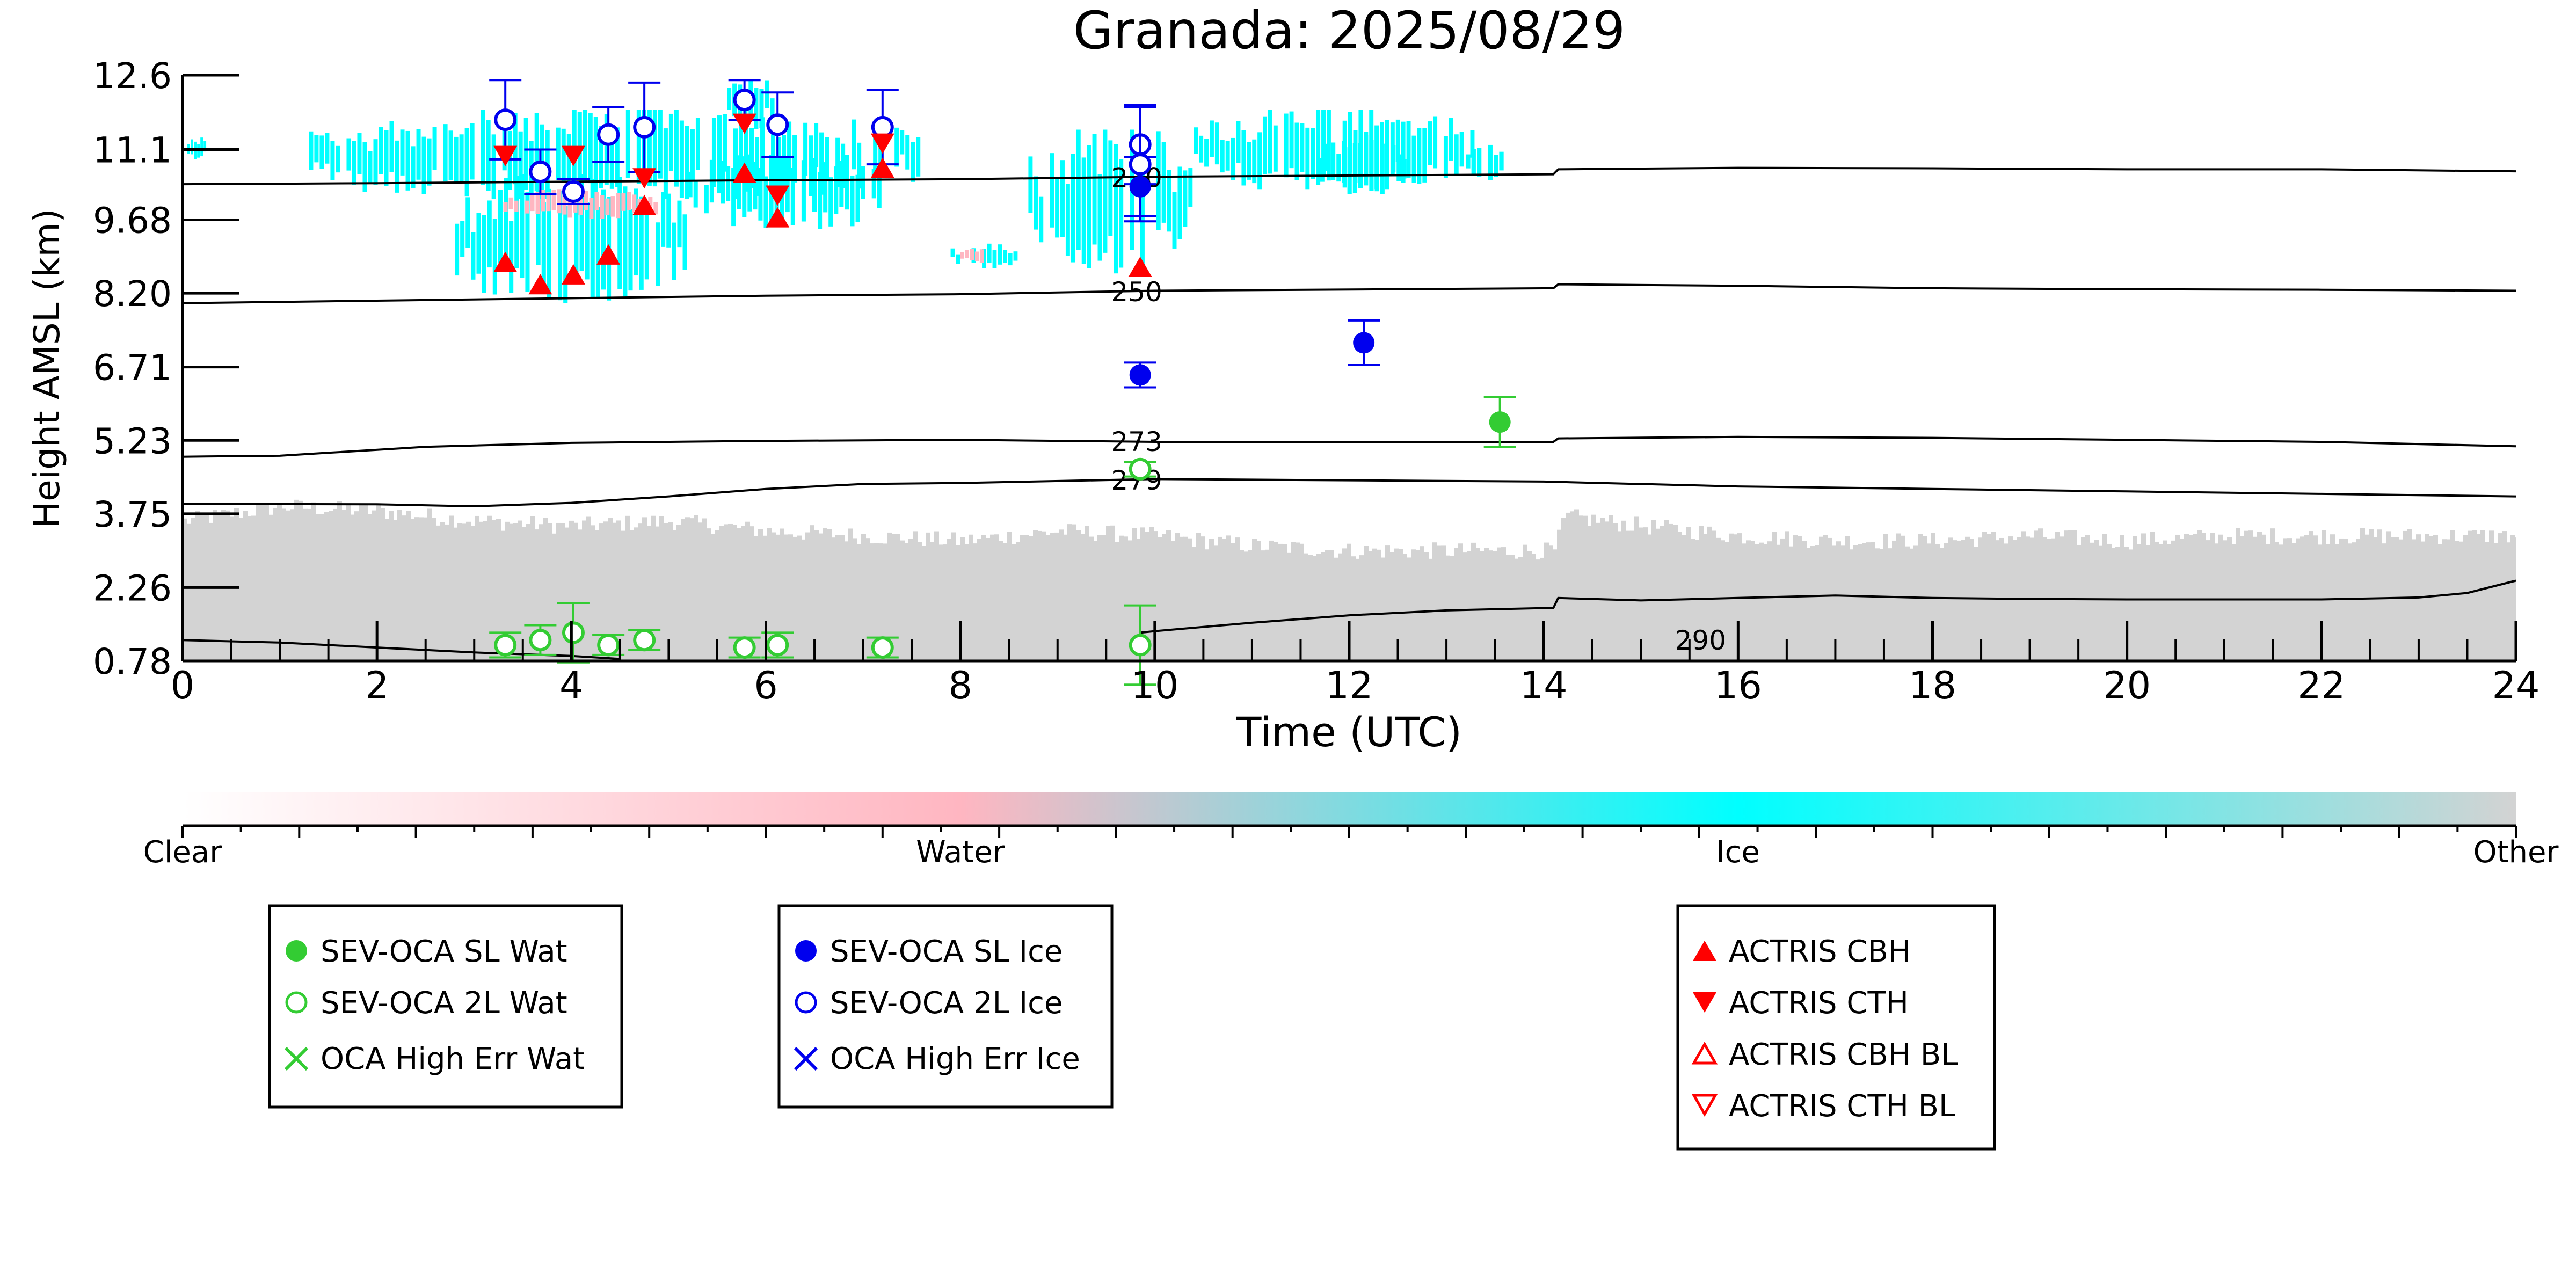 This screenshot has width=2576, height=1288. I want to click on colorbar: Clear Water Ice Other, so click(1351, 831).